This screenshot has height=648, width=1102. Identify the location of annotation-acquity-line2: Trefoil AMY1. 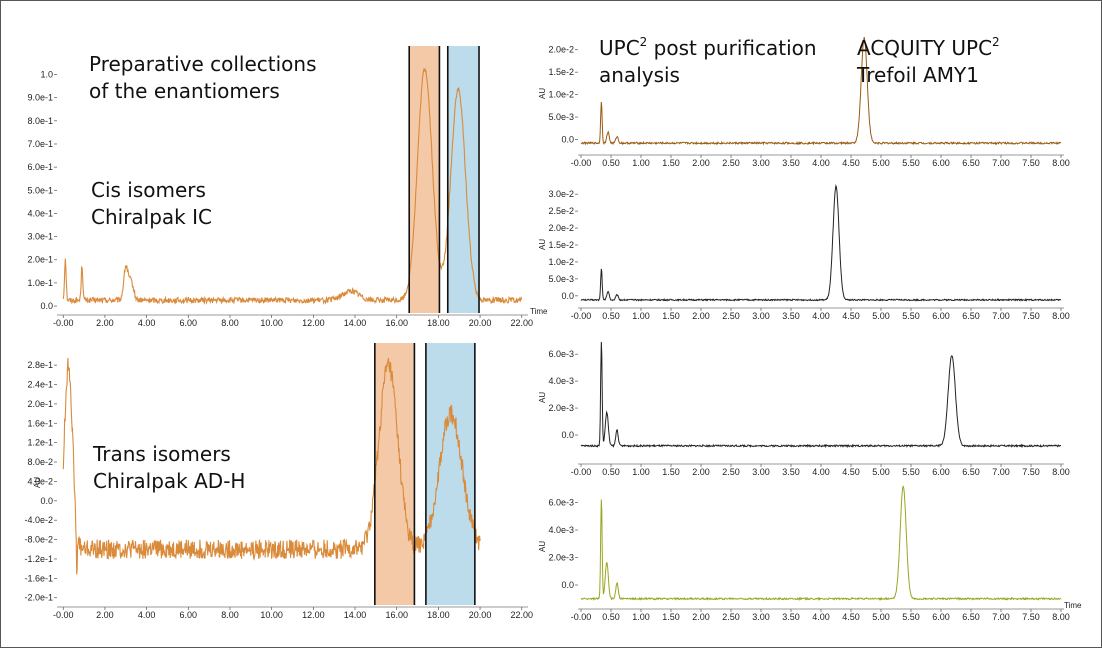
(917, 75).